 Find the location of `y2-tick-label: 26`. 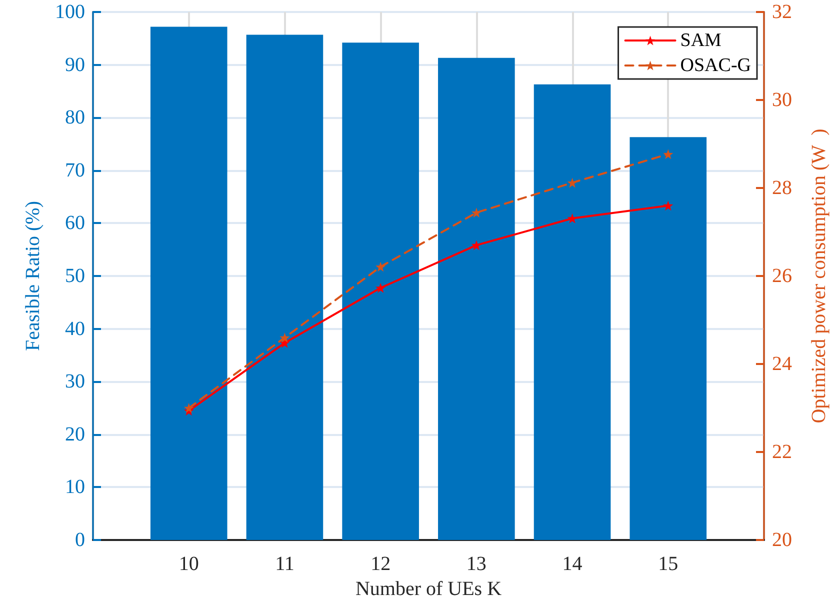

y2-tick-label: 26 is located at coordinates (782, 276).